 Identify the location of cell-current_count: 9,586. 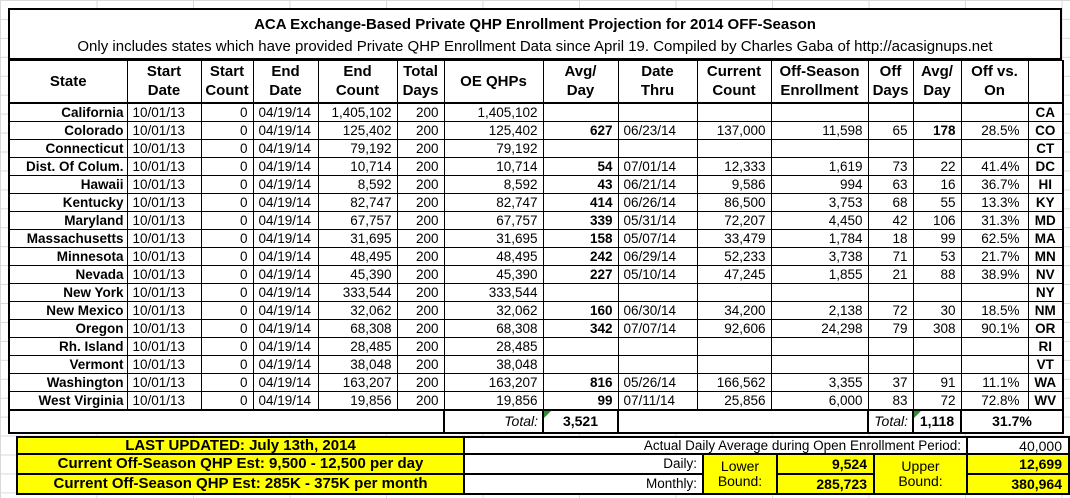
(734, 184).